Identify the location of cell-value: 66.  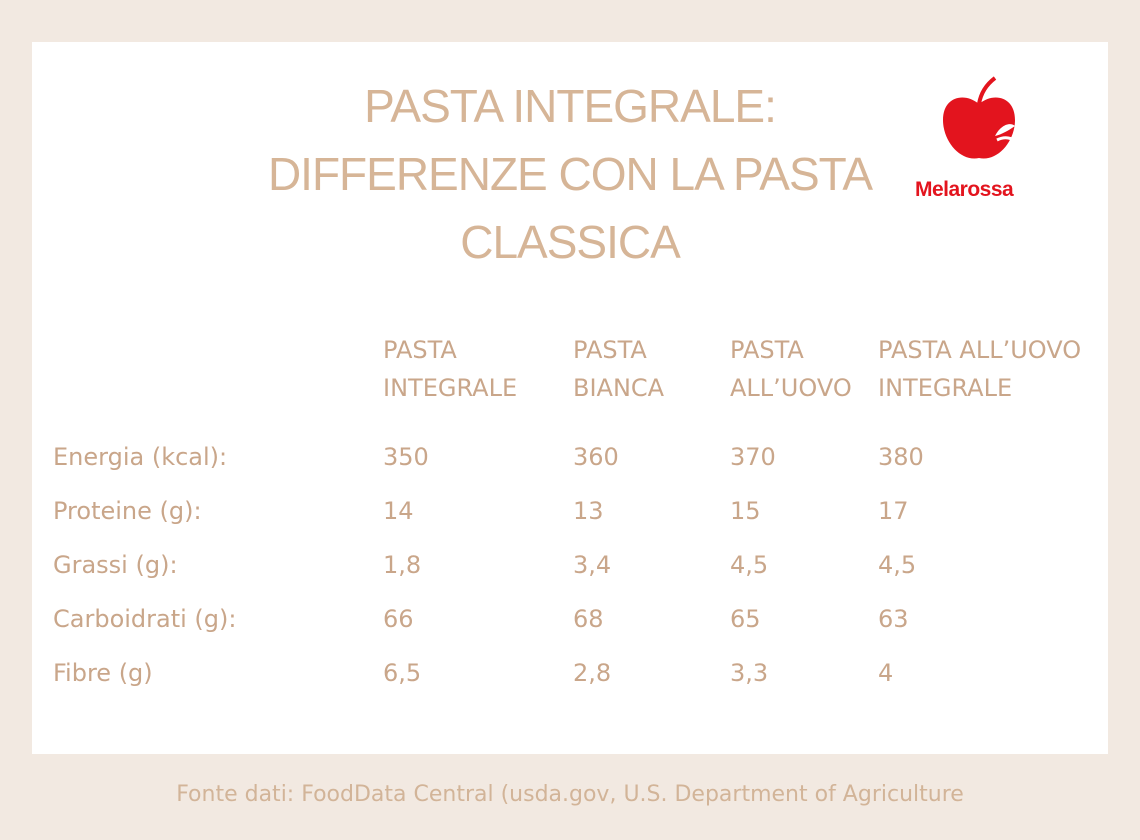
(398, 619).